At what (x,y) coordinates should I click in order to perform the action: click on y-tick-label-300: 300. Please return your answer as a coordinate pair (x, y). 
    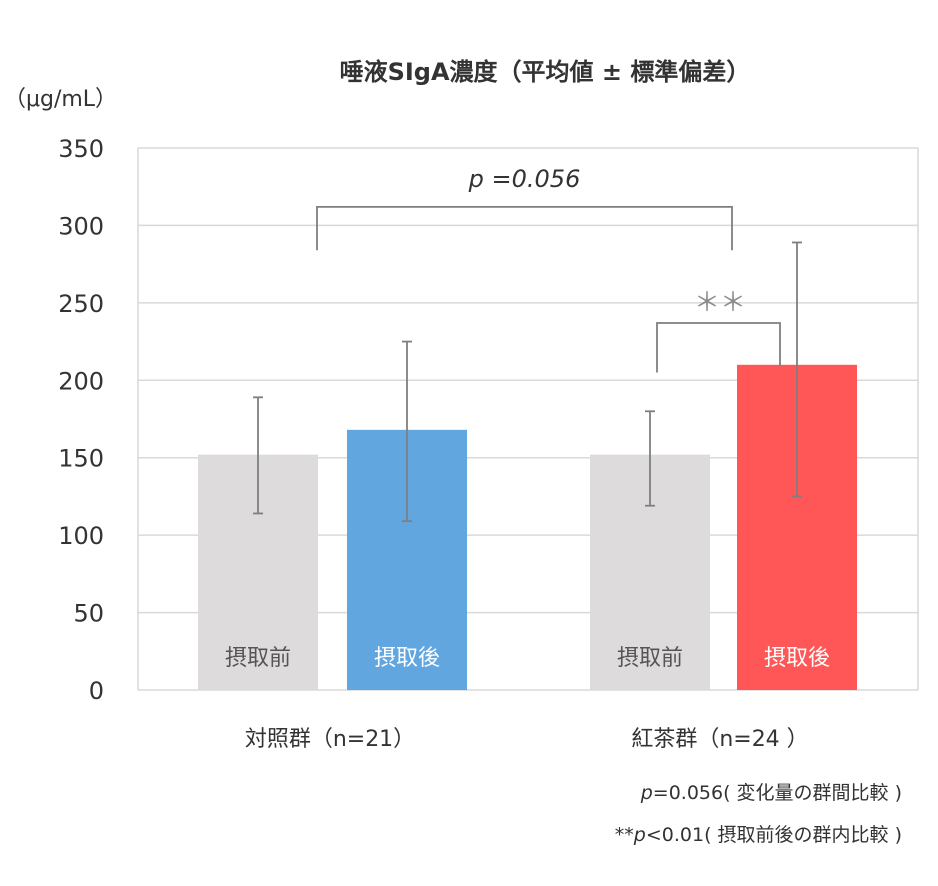
    Looking at the image, I should click on (81, 226).